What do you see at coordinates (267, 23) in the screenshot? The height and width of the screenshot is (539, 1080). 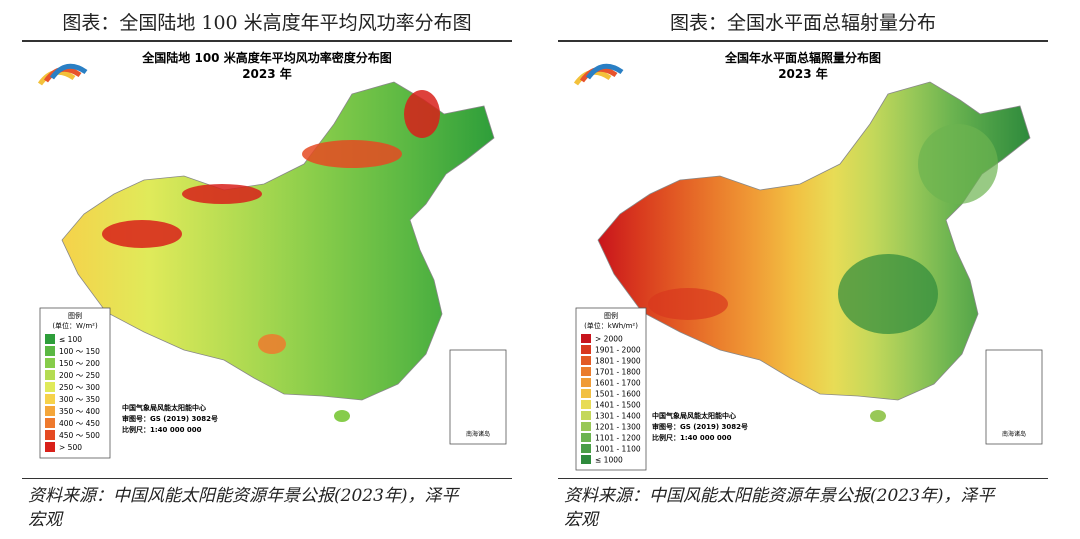 I see `figure-title: 图表：全国陆地 100 米高度年平均风功率分布图` at bounding box center [267, 23].